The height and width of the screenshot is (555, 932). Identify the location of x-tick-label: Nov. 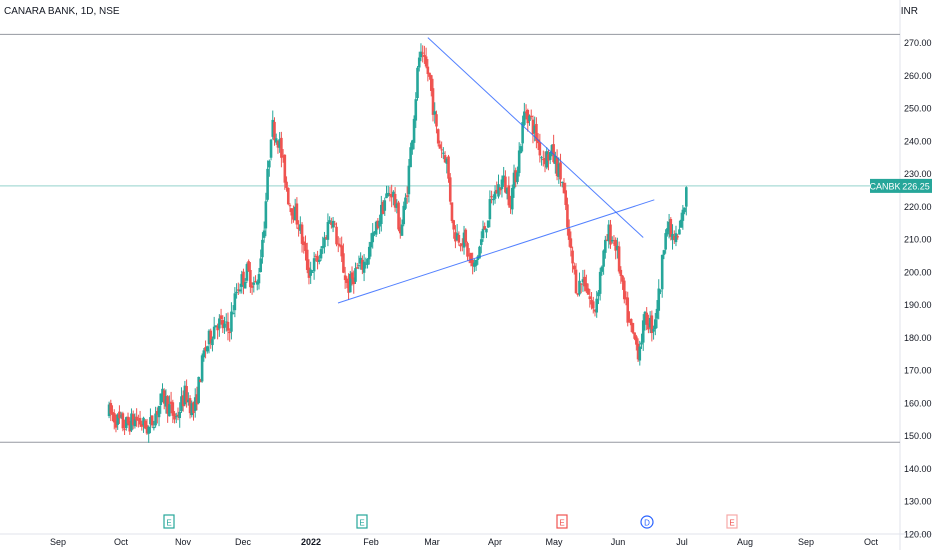
(183, 542).